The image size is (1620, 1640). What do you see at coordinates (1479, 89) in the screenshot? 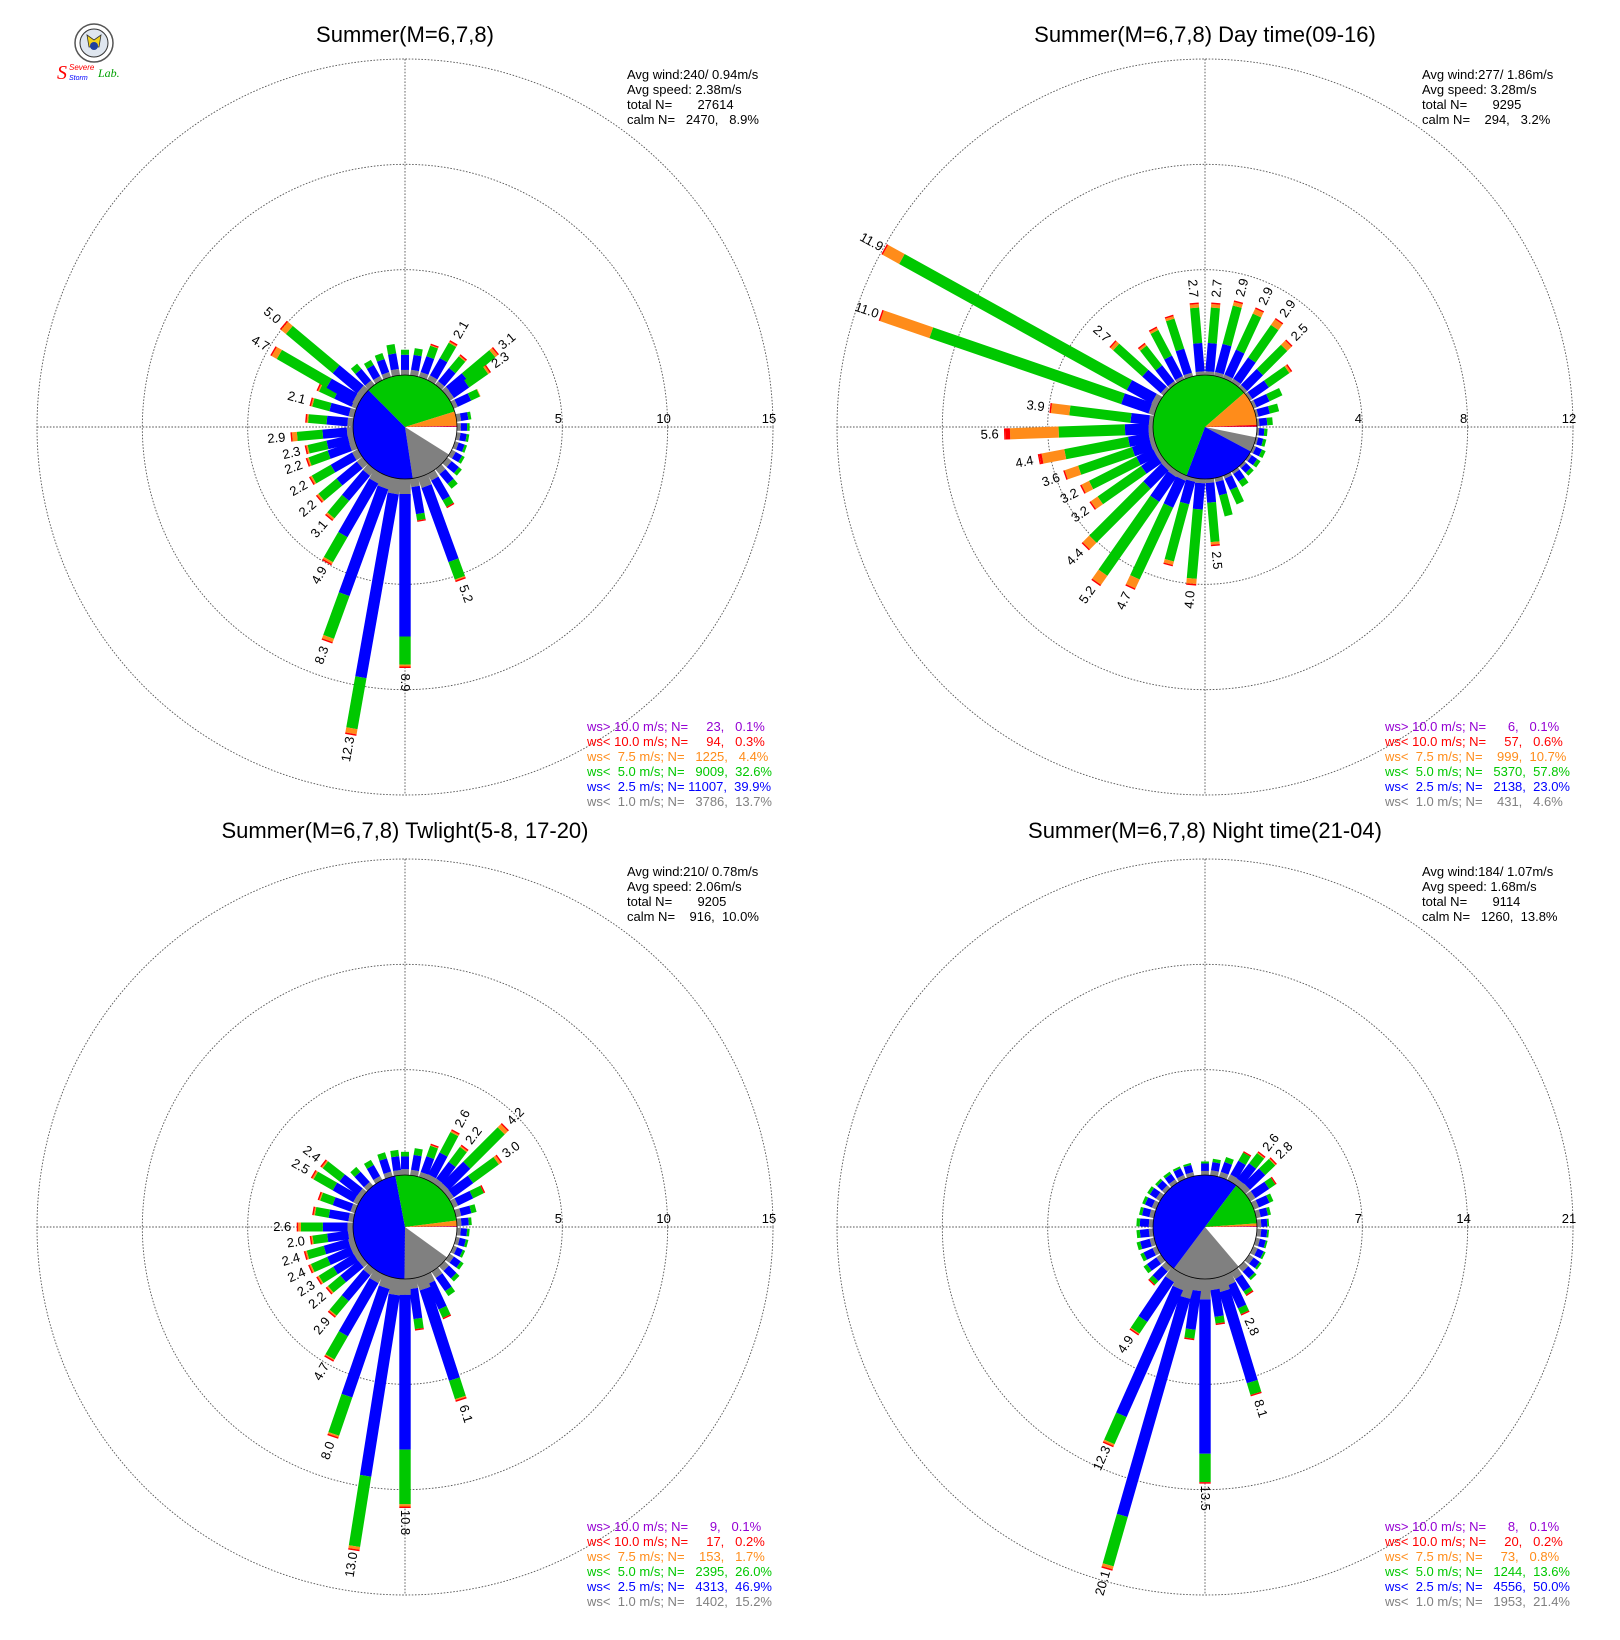
I see `stat-avg-speed: Avg speed: 3.28m/s` at bounding box center [1479, 89].